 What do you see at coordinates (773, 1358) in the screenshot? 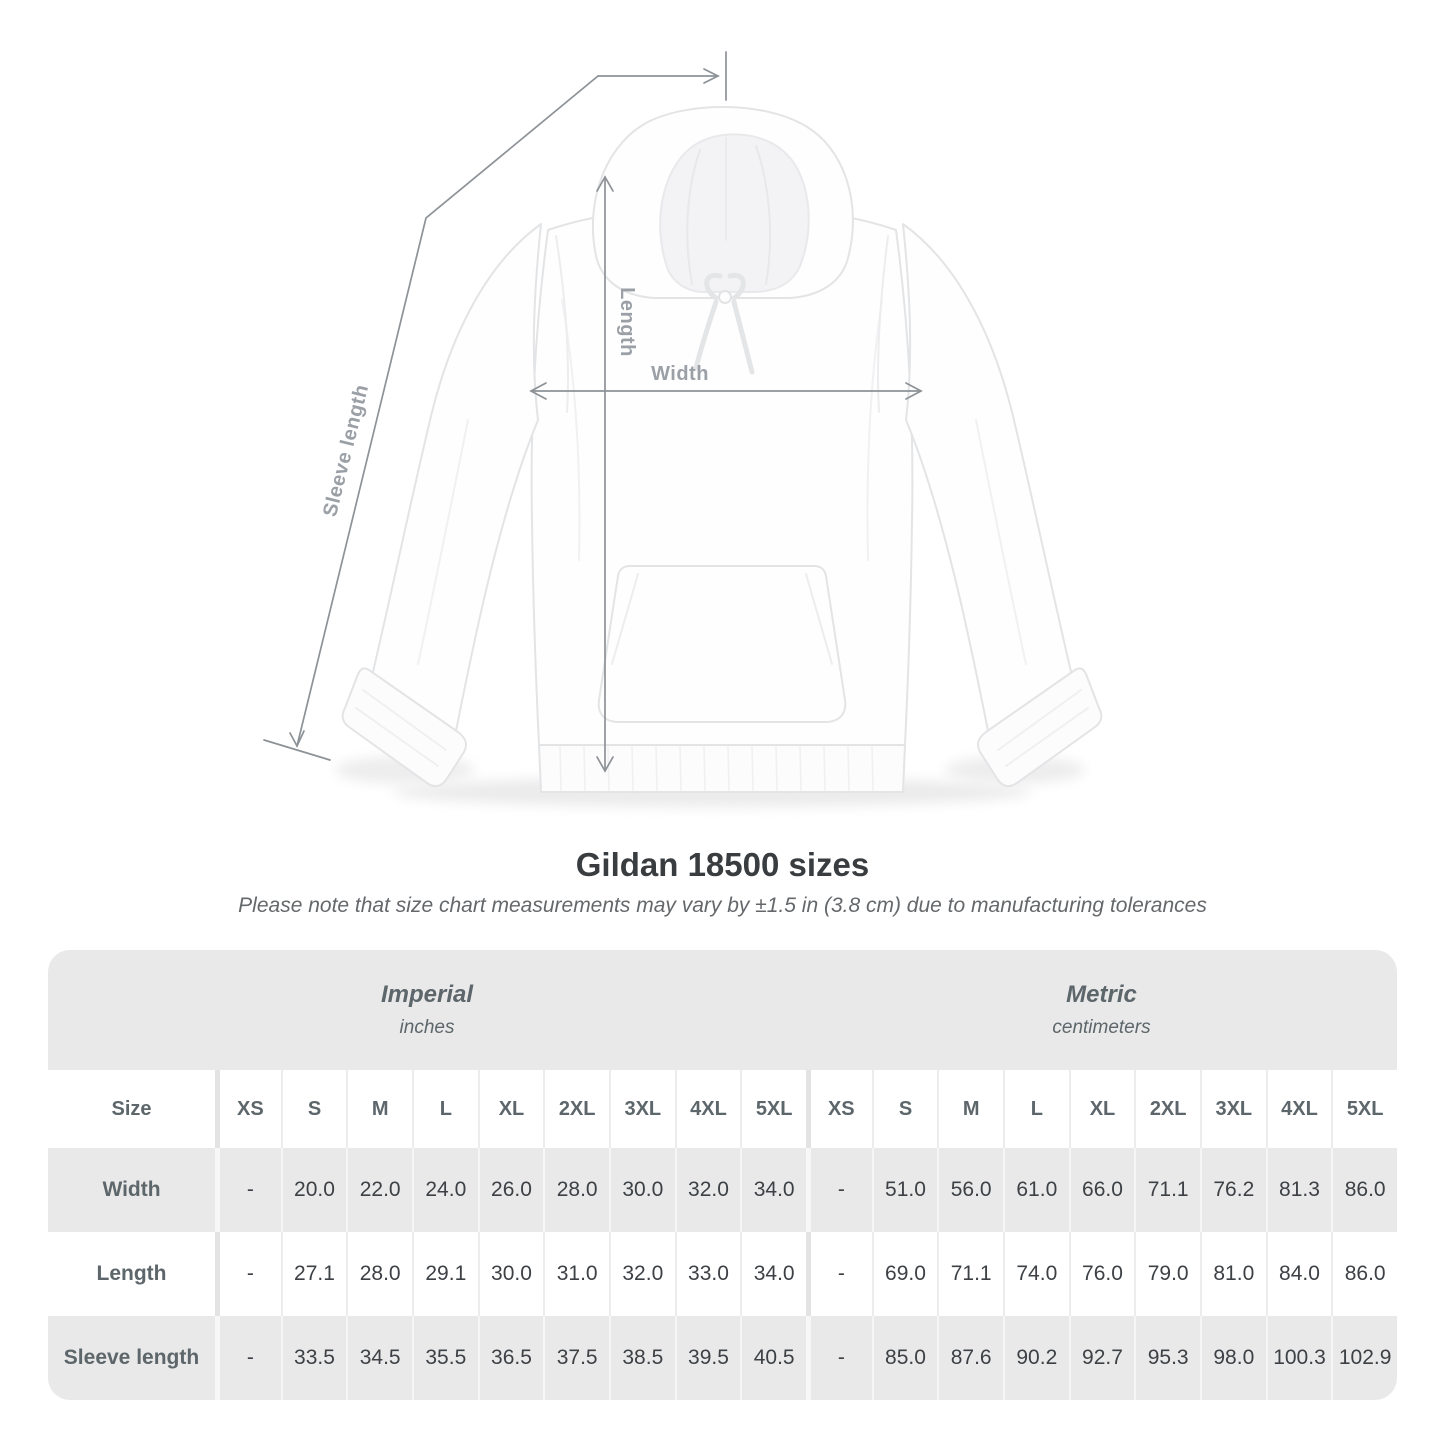
I see `value-cell: 40.5` at bounding box center [773, 1358].